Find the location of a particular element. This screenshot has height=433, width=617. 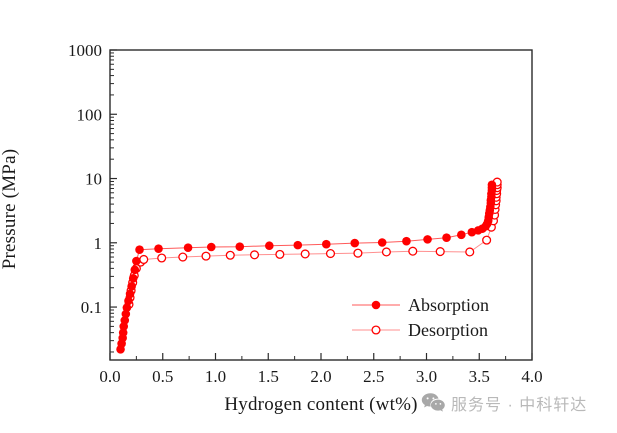

legend-label-desorption: Desorption is located at coordinates (448, 330).